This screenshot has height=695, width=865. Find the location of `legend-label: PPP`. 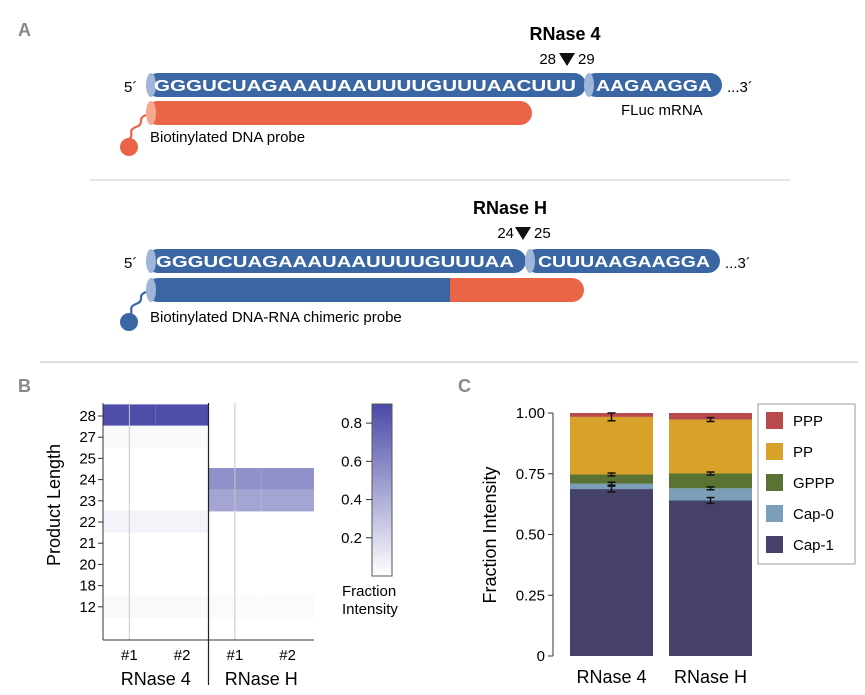

legend-label: PPP is located at coordinates (808, 421).